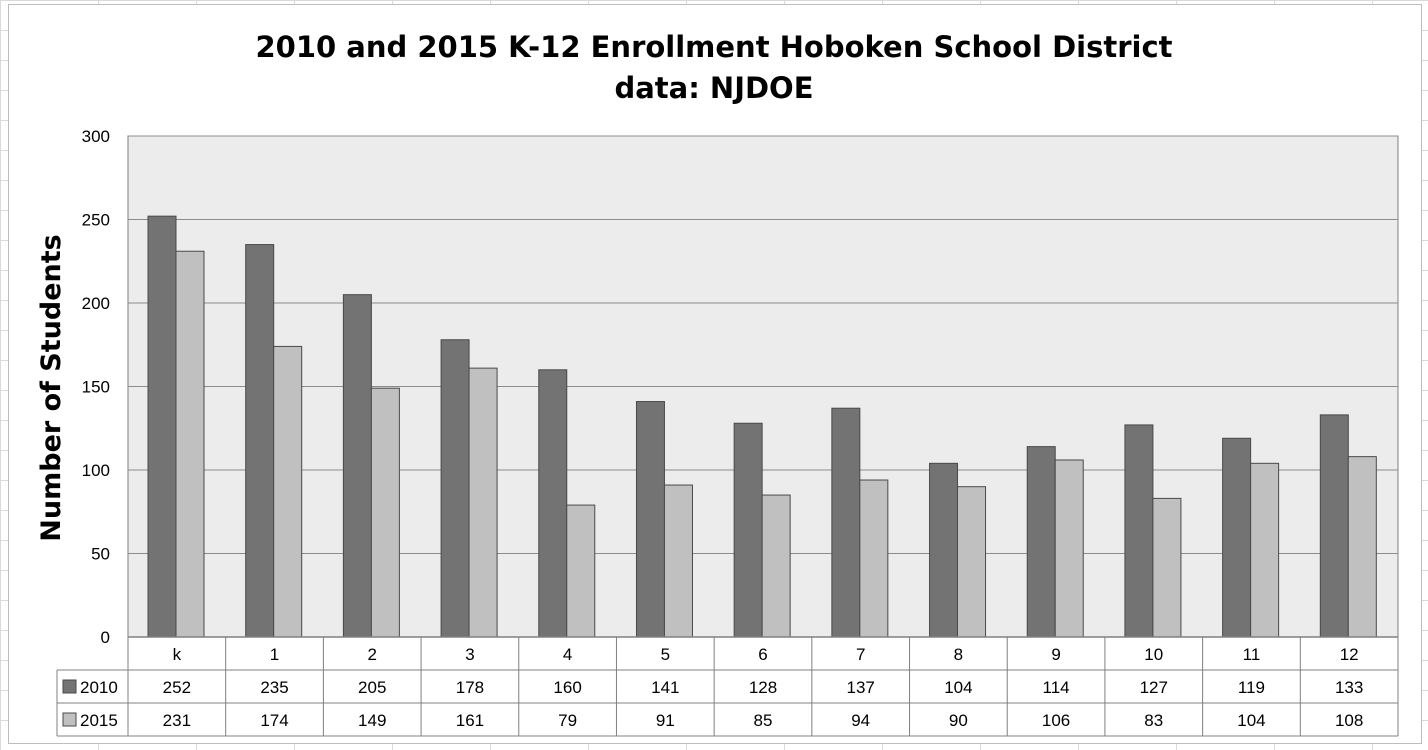  Describe the element at coordinates (713, 88) in the screenshot. I see `chart-subtitle: data: NJDOE` at that location.